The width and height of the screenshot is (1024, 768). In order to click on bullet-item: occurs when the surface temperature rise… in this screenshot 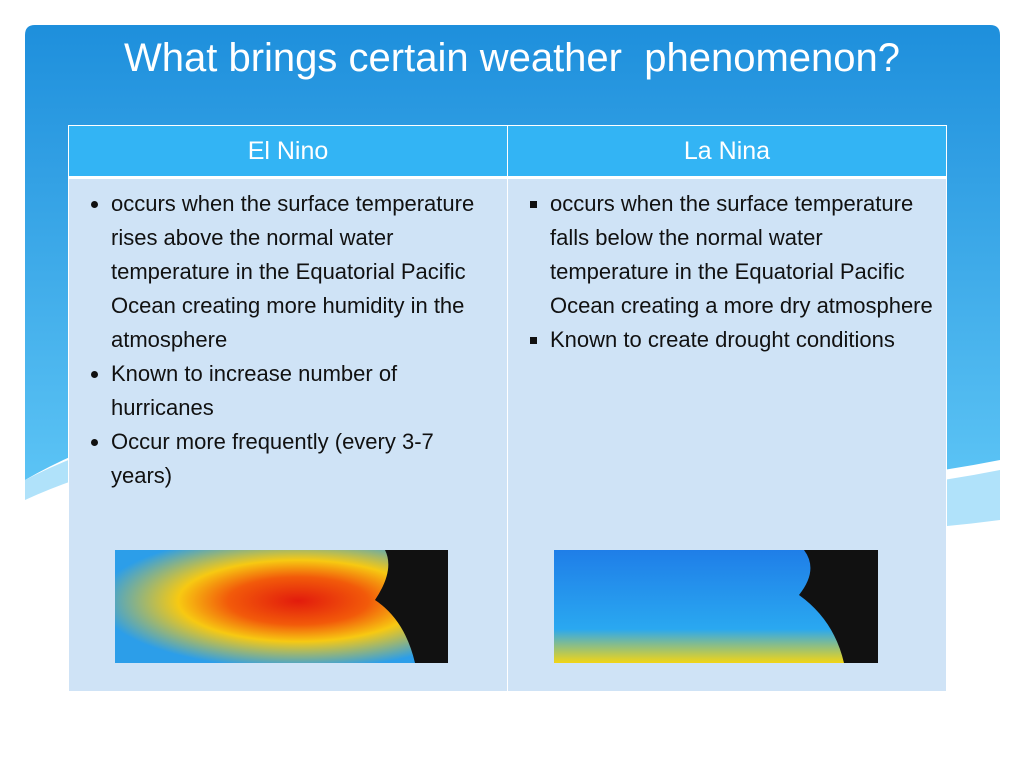, I will do `click(305, 272)`.